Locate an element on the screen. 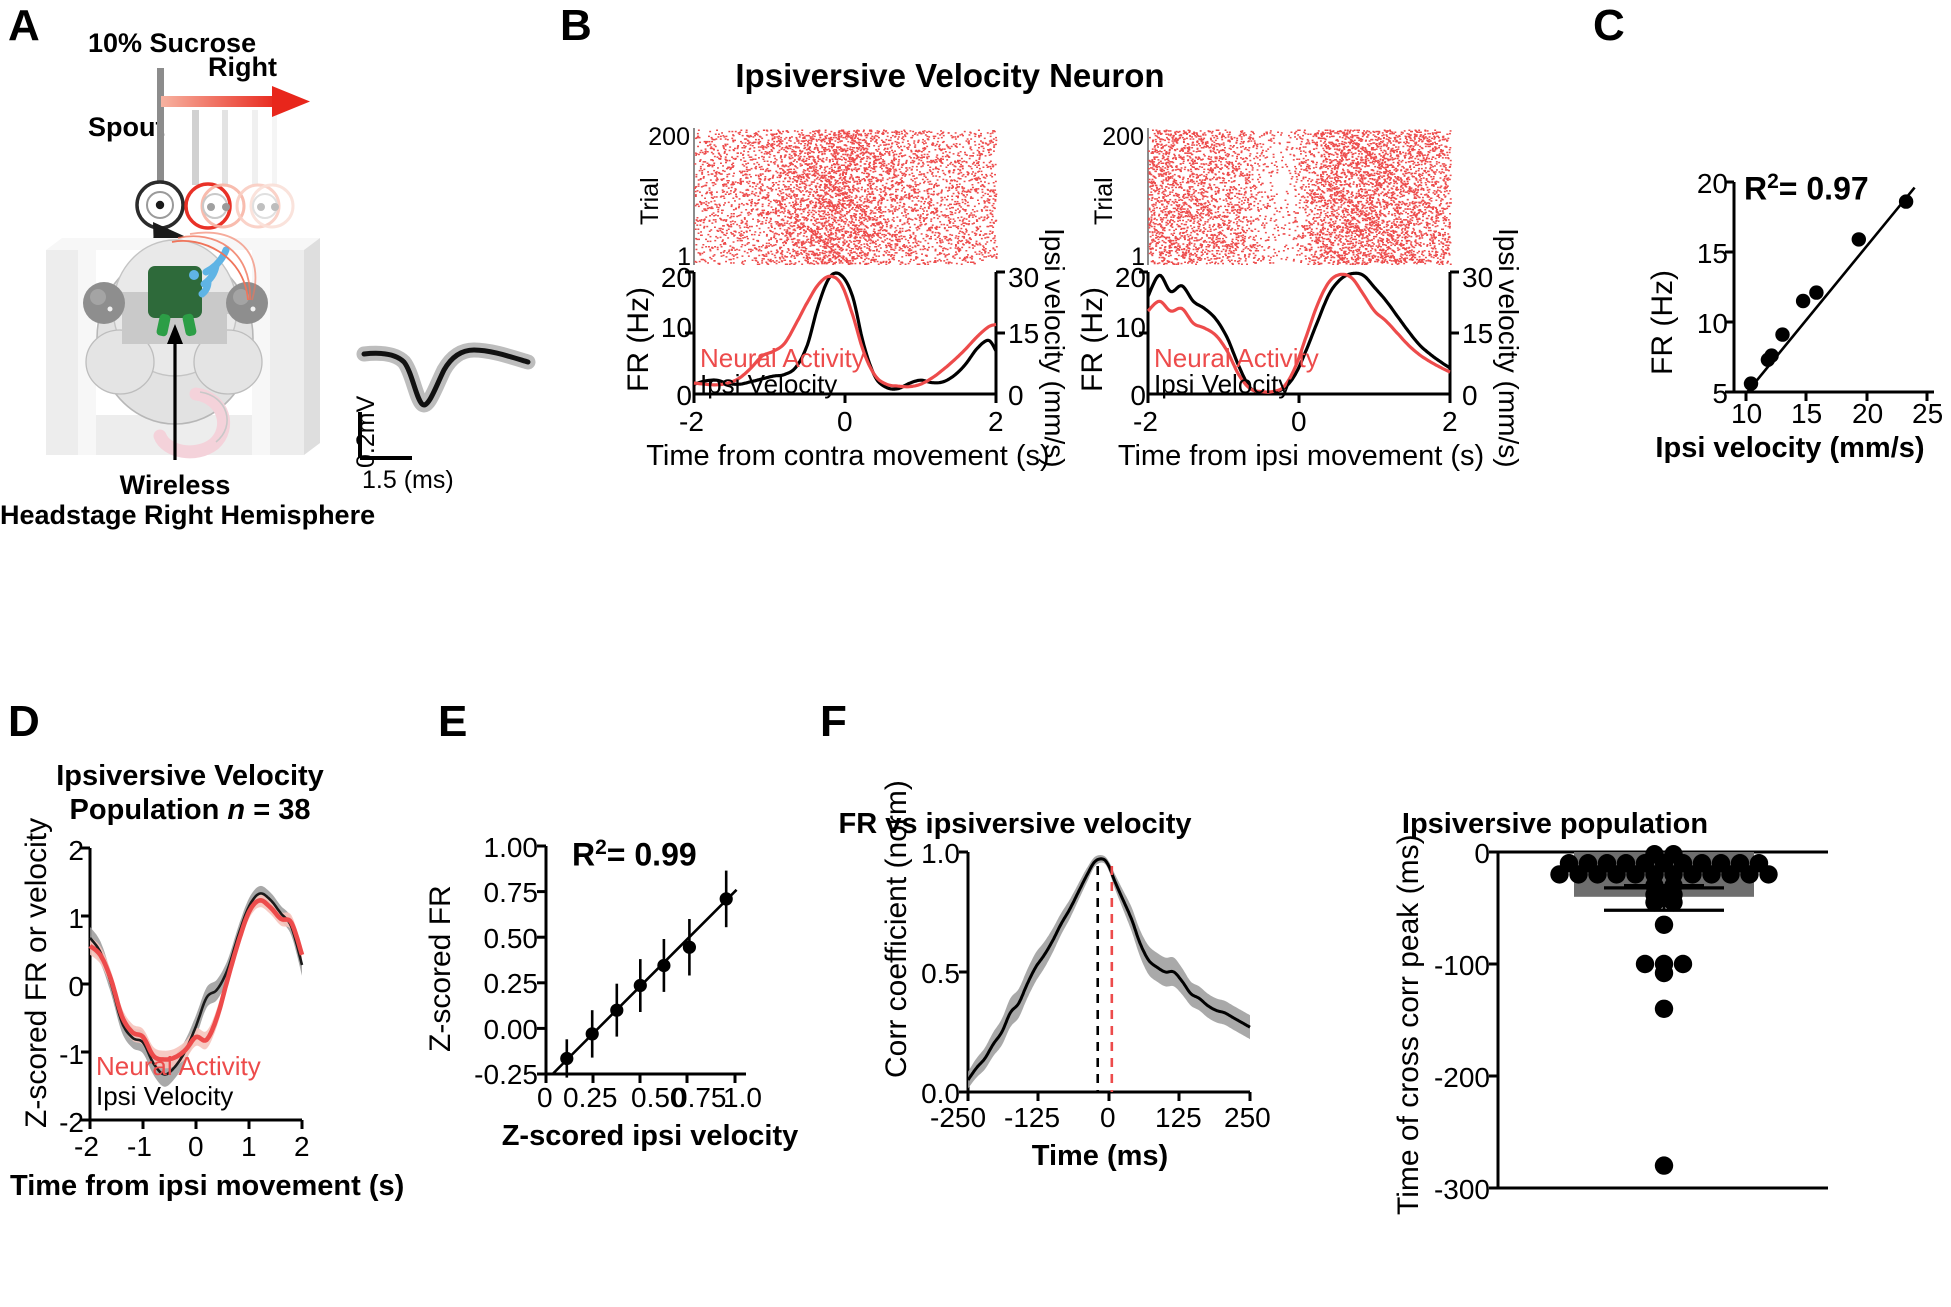 Image resolution: width=1951 pixels, height=1307 pixels. panel-letter-b: B is located at coordinates (576, 25).